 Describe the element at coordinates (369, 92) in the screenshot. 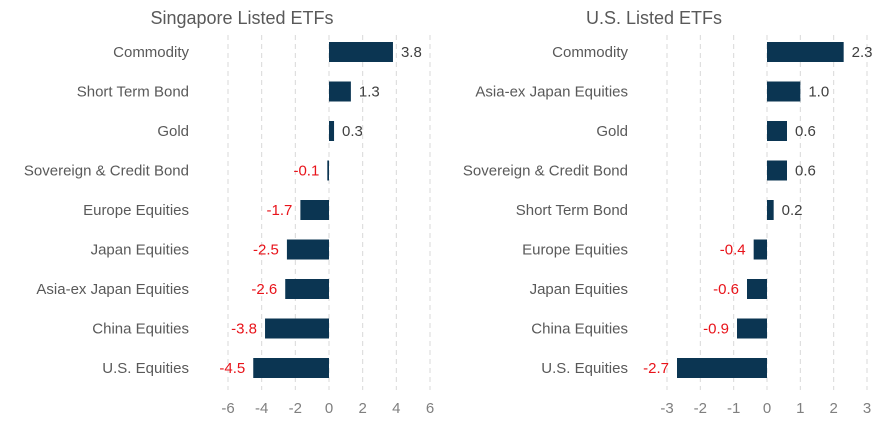

I see `data-label: 1.3` at that location.